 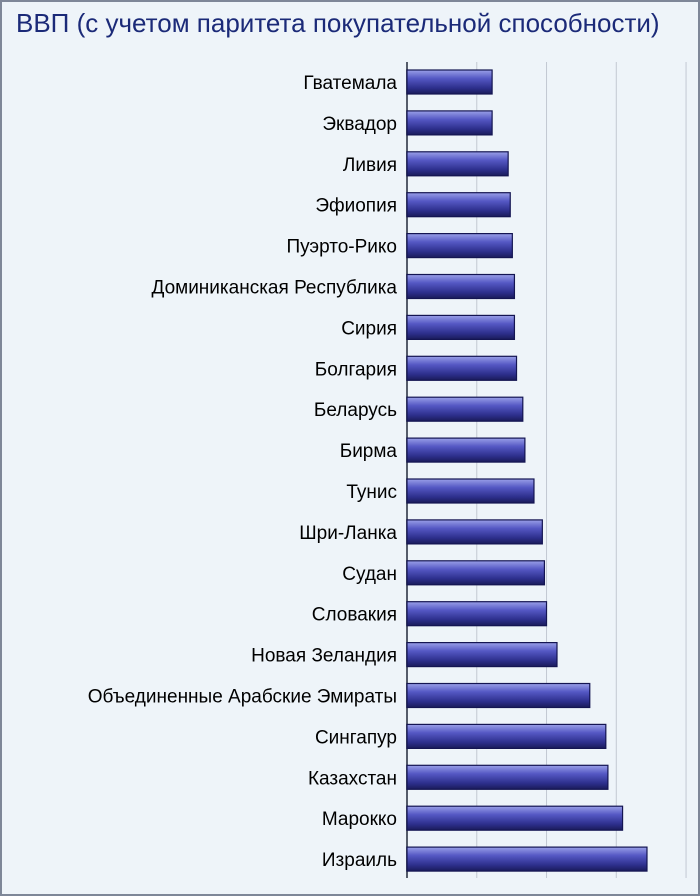 I want to click on category-label: Беларусь, so click(x=355, y=410).